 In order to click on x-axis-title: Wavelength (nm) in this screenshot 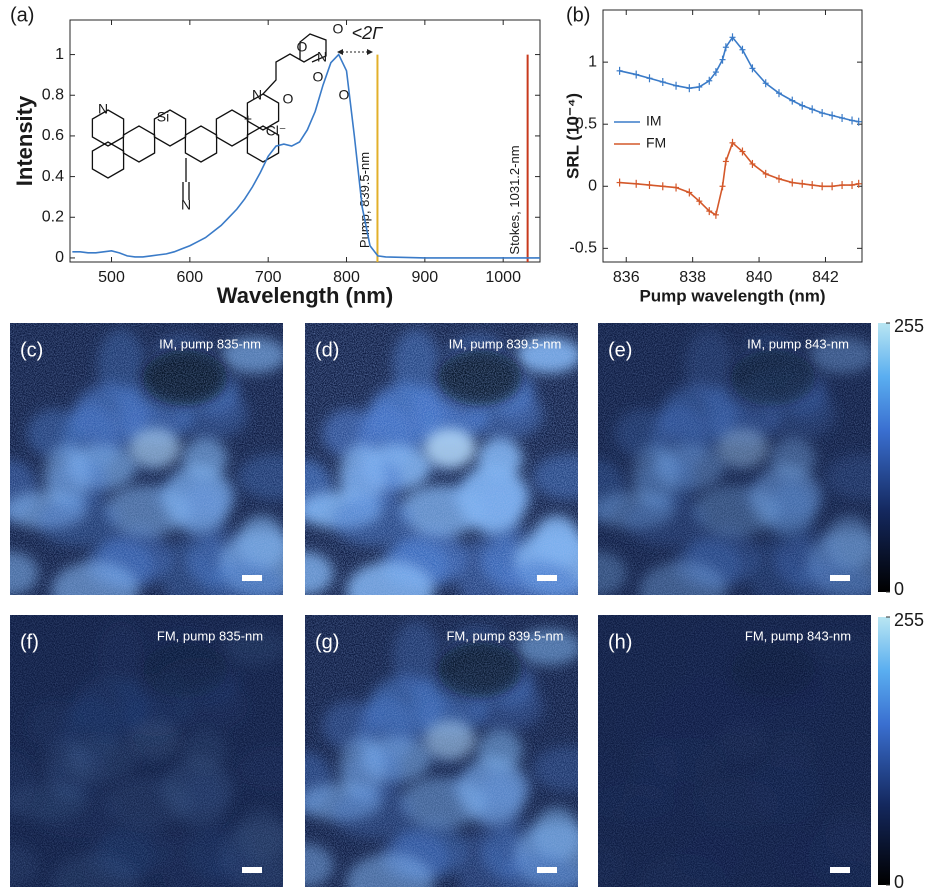, I will do `click(305, 295)`.